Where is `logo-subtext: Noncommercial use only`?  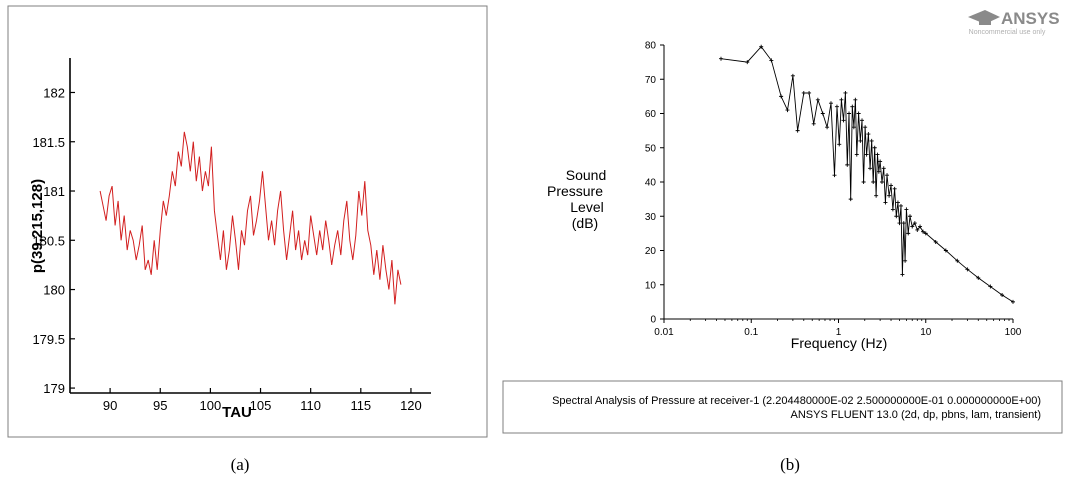
logo-subtext: Noncommercial use only is located at coordinates (1007, 32).